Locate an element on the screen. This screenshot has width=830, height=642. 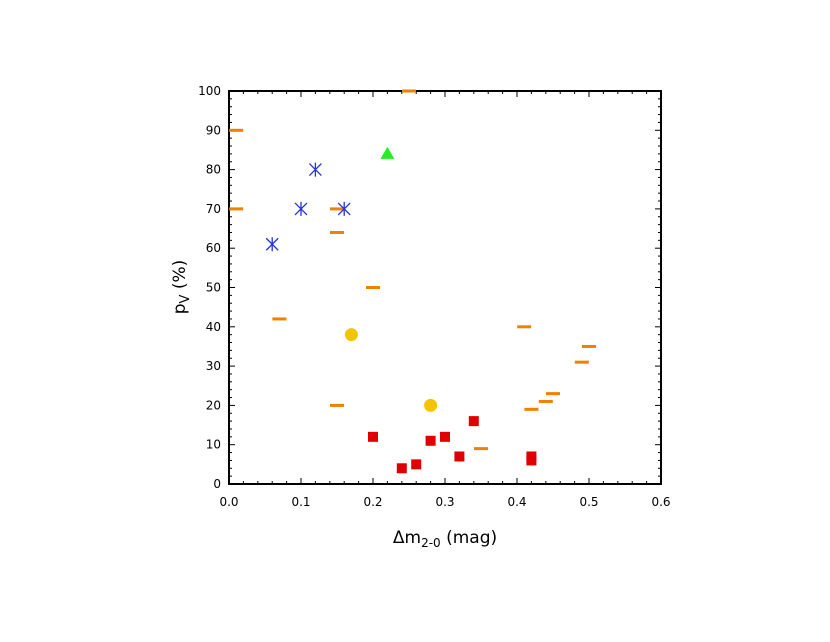
x-tick-label: 0.4 is located at coordinates (516, 502).